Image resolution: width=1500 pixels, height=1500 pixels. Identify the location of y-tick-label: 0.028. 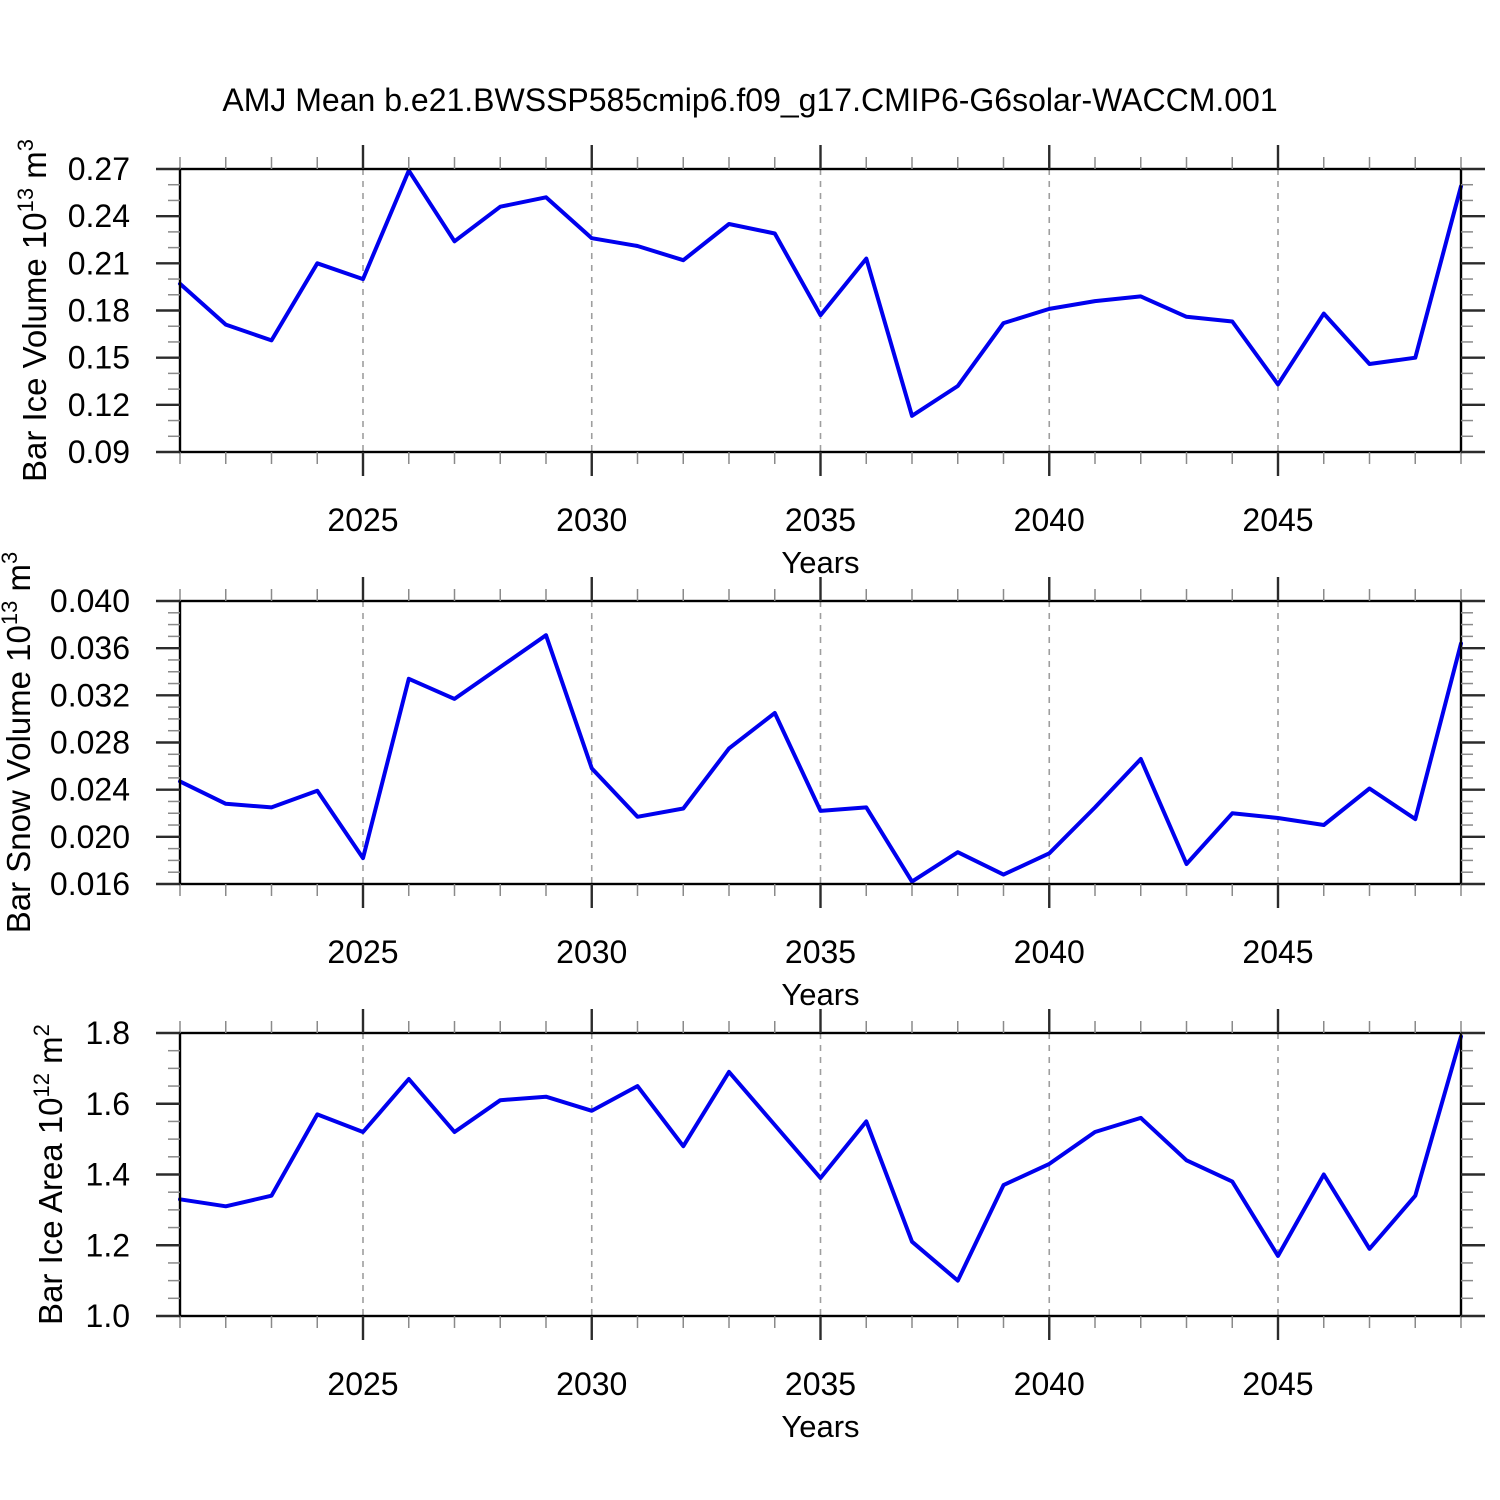
(90, 743).